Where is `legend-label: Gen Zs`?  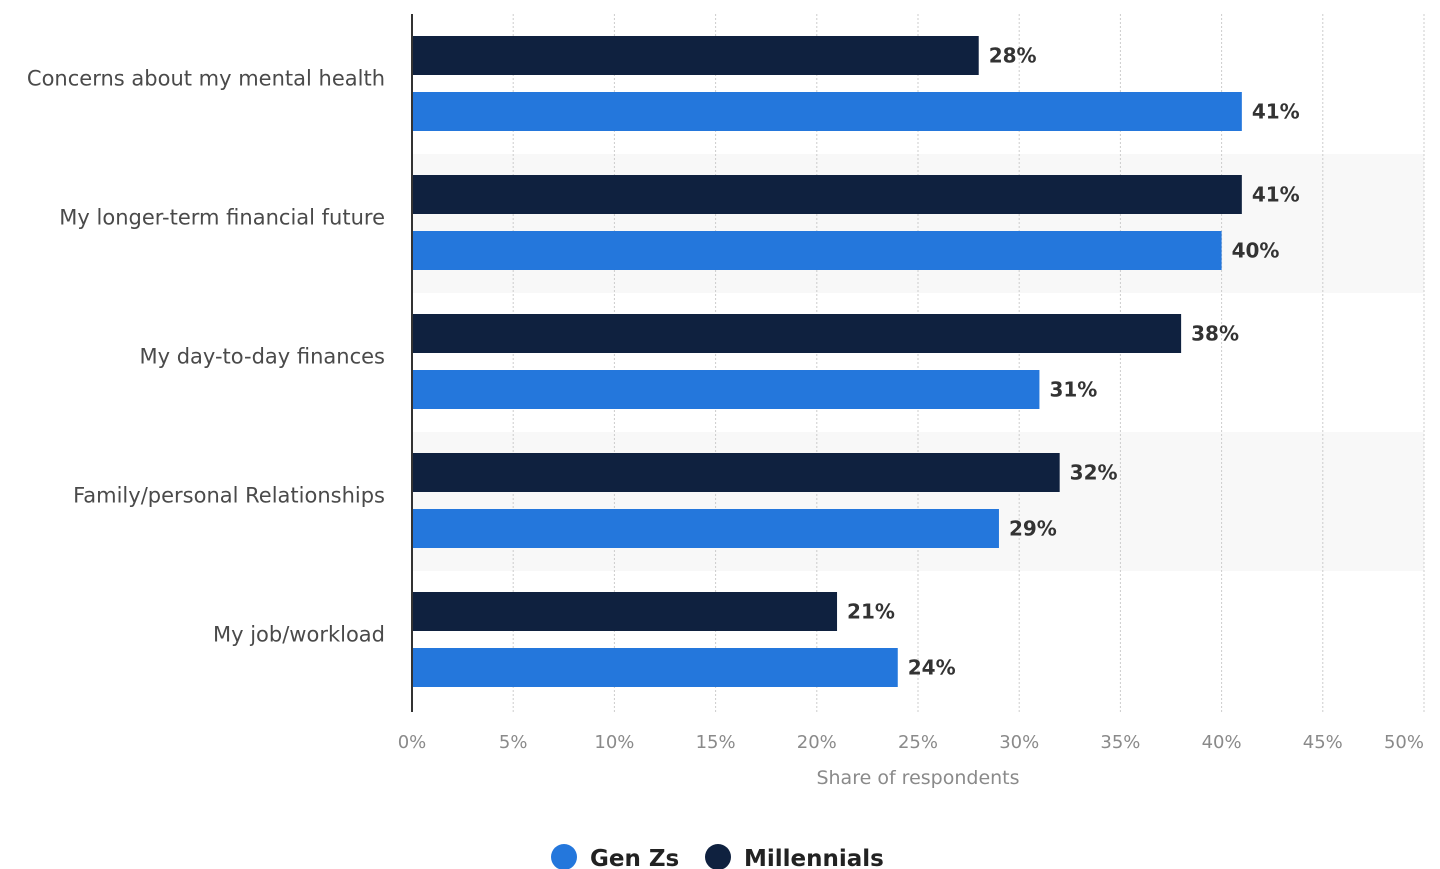 legend-label: Gen Zs is located at coordinates (634, 857).